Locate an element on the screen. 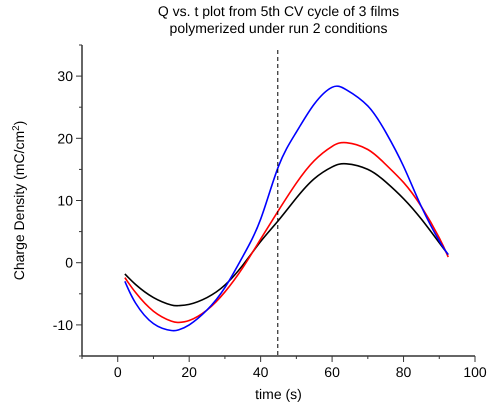  x-tick-label: 40 is located at coordinates (260, 372).